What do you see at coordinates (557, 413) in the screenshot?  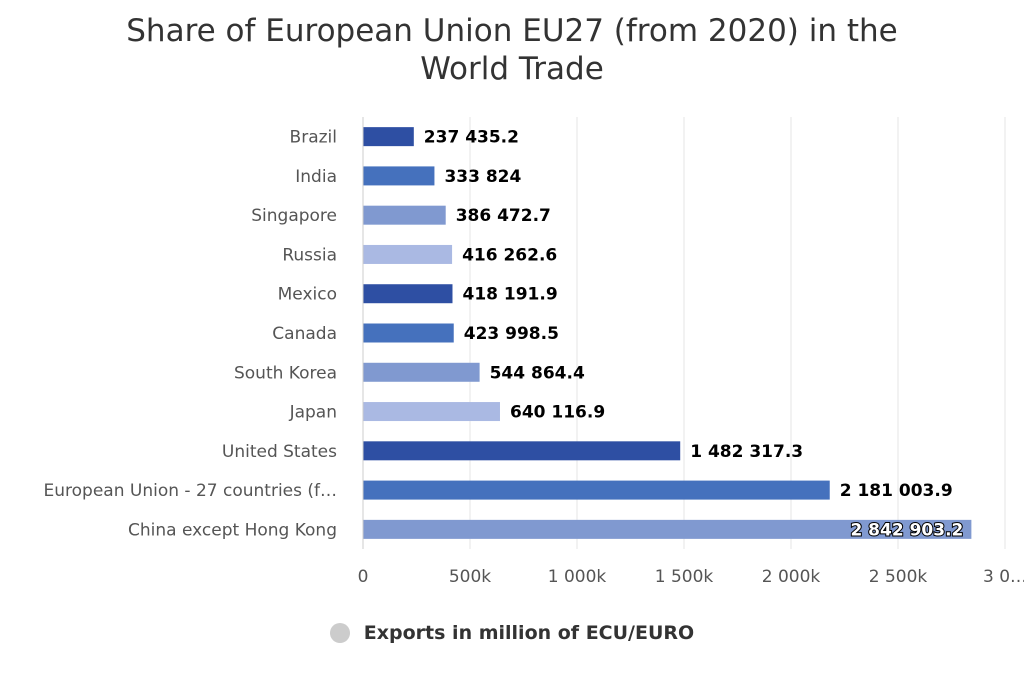 I see `data-label: 640 116.9` at bounding box center [557, 413].